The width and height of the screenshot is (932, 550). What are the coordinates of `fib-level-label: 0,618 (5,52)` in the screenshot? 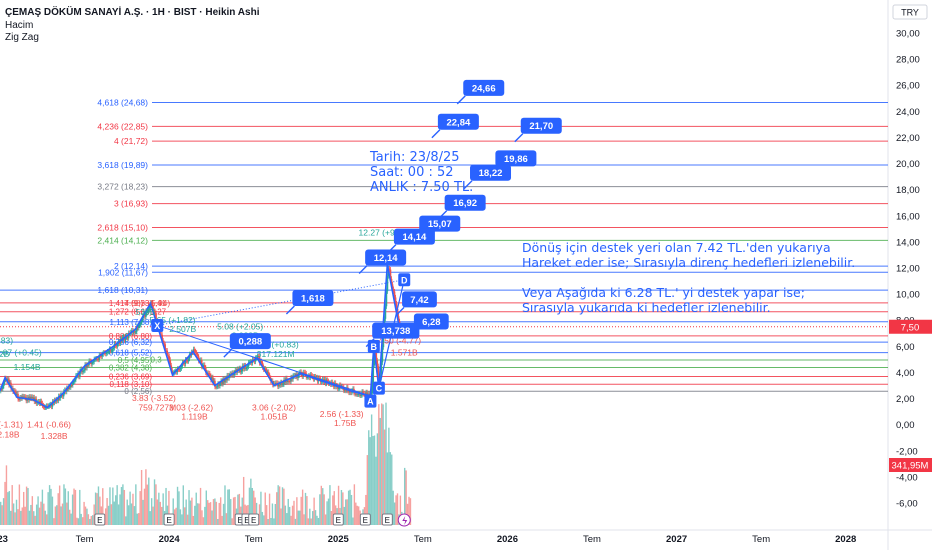 It's located at (130, 353).